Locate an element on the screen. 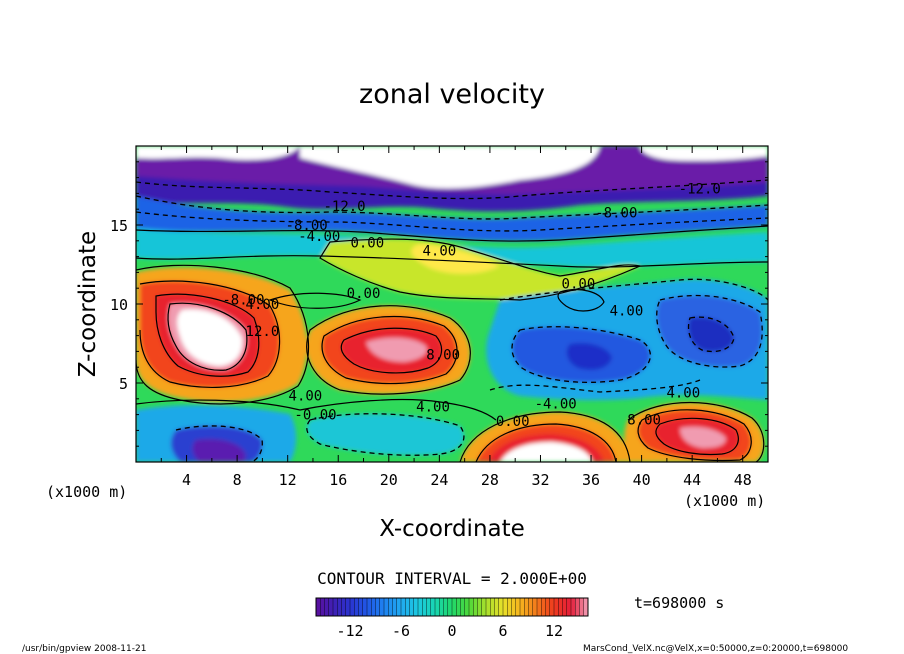 The image size is (904, 654). y-tick-label: 10 is located at coordinates (119, 305).